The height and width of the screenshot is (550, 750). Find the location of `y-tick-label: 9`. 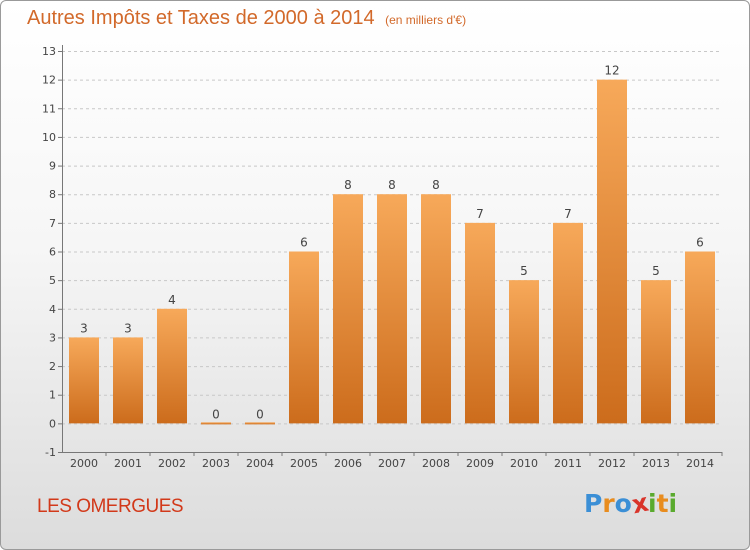

y-tick-label: 9 is located at coordinates (52, 166).